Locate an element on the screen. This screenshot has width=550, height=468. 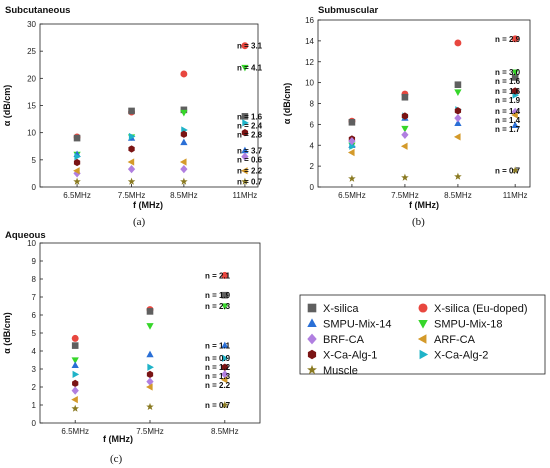
y-tick-label: 6 is located at coordinates (34, 315).